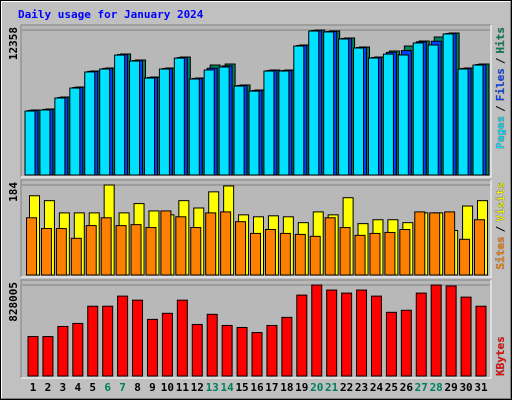 The height and width of the screenshot is (400, 512). I want to click on legend-entry: Hits, so click(500, 40).